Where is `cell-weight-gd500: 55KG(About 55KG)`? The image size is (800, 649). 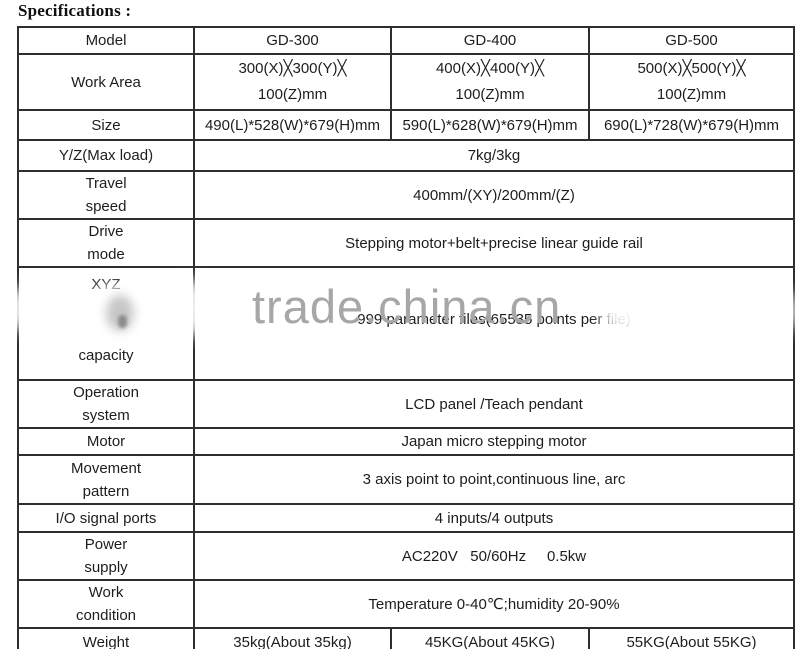
cell-weight-gd500: 55KG(About 55KG) is located at coordinates (691, 638).